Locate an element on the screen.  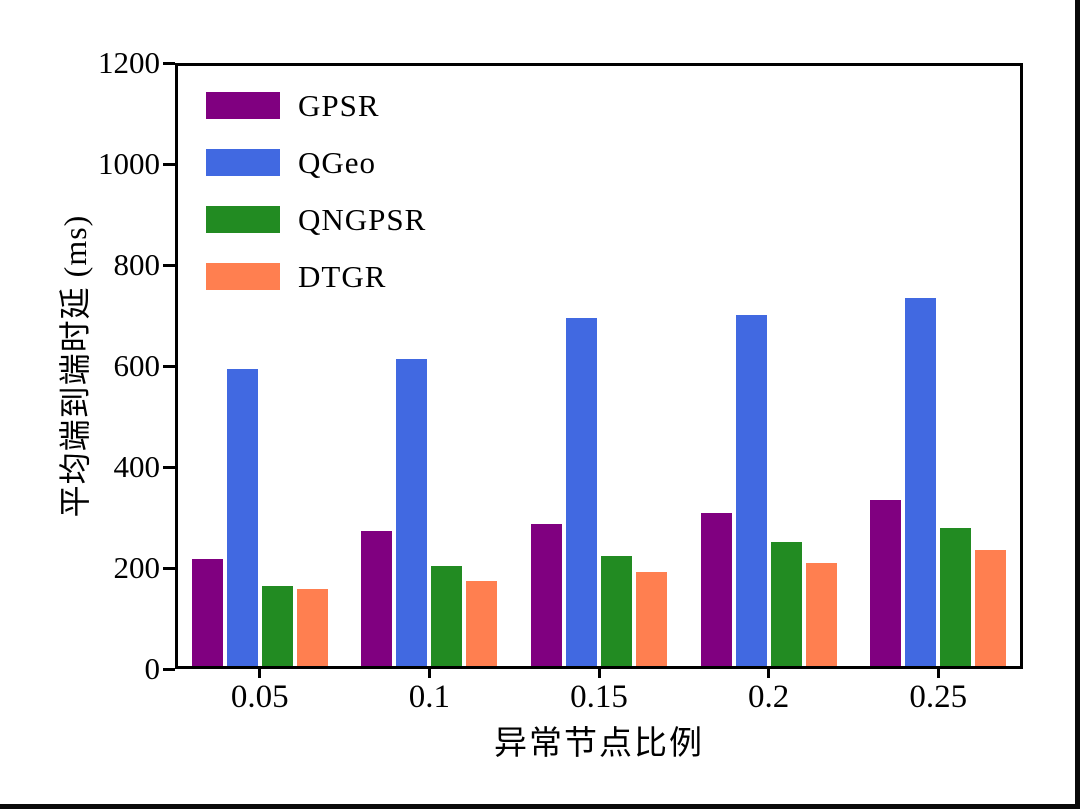
bar-qngpsr-0.1 is located at coordinates (447, 616).